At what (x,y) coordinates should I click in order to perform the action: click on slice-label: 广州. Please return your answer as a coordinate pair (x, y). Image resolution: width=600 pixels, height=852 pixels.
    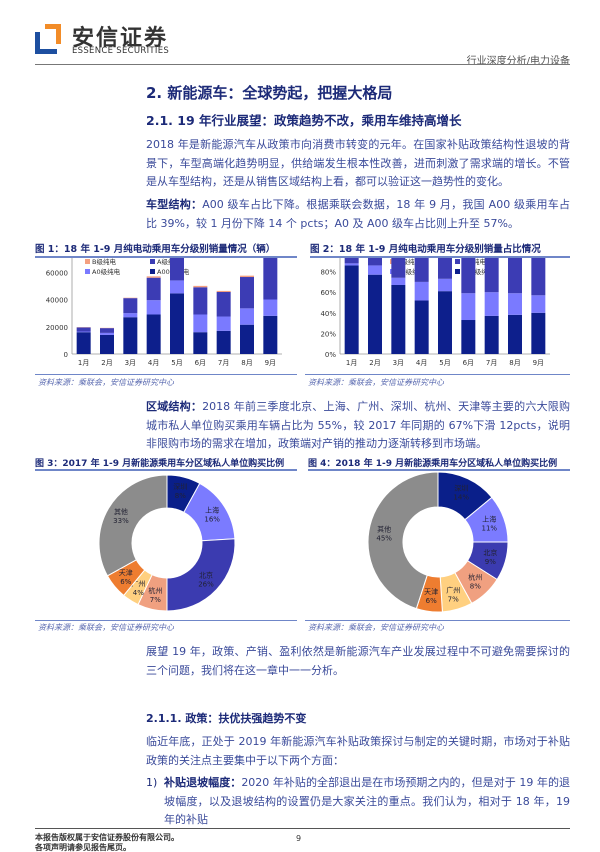
    Looking at the image, I should click on (453, 589).